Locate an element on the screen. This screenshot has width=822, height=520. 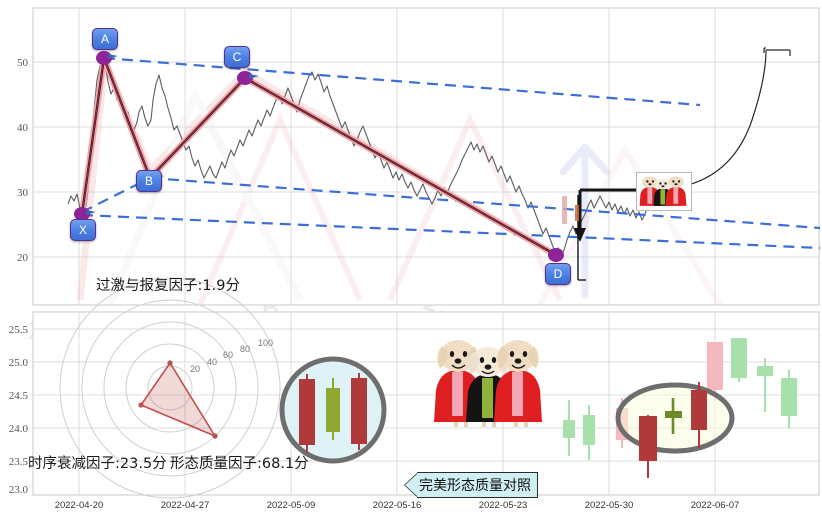
factor-time-decay-label: 时序衰减因子:23.5分 is located at coordinates (97, 464).